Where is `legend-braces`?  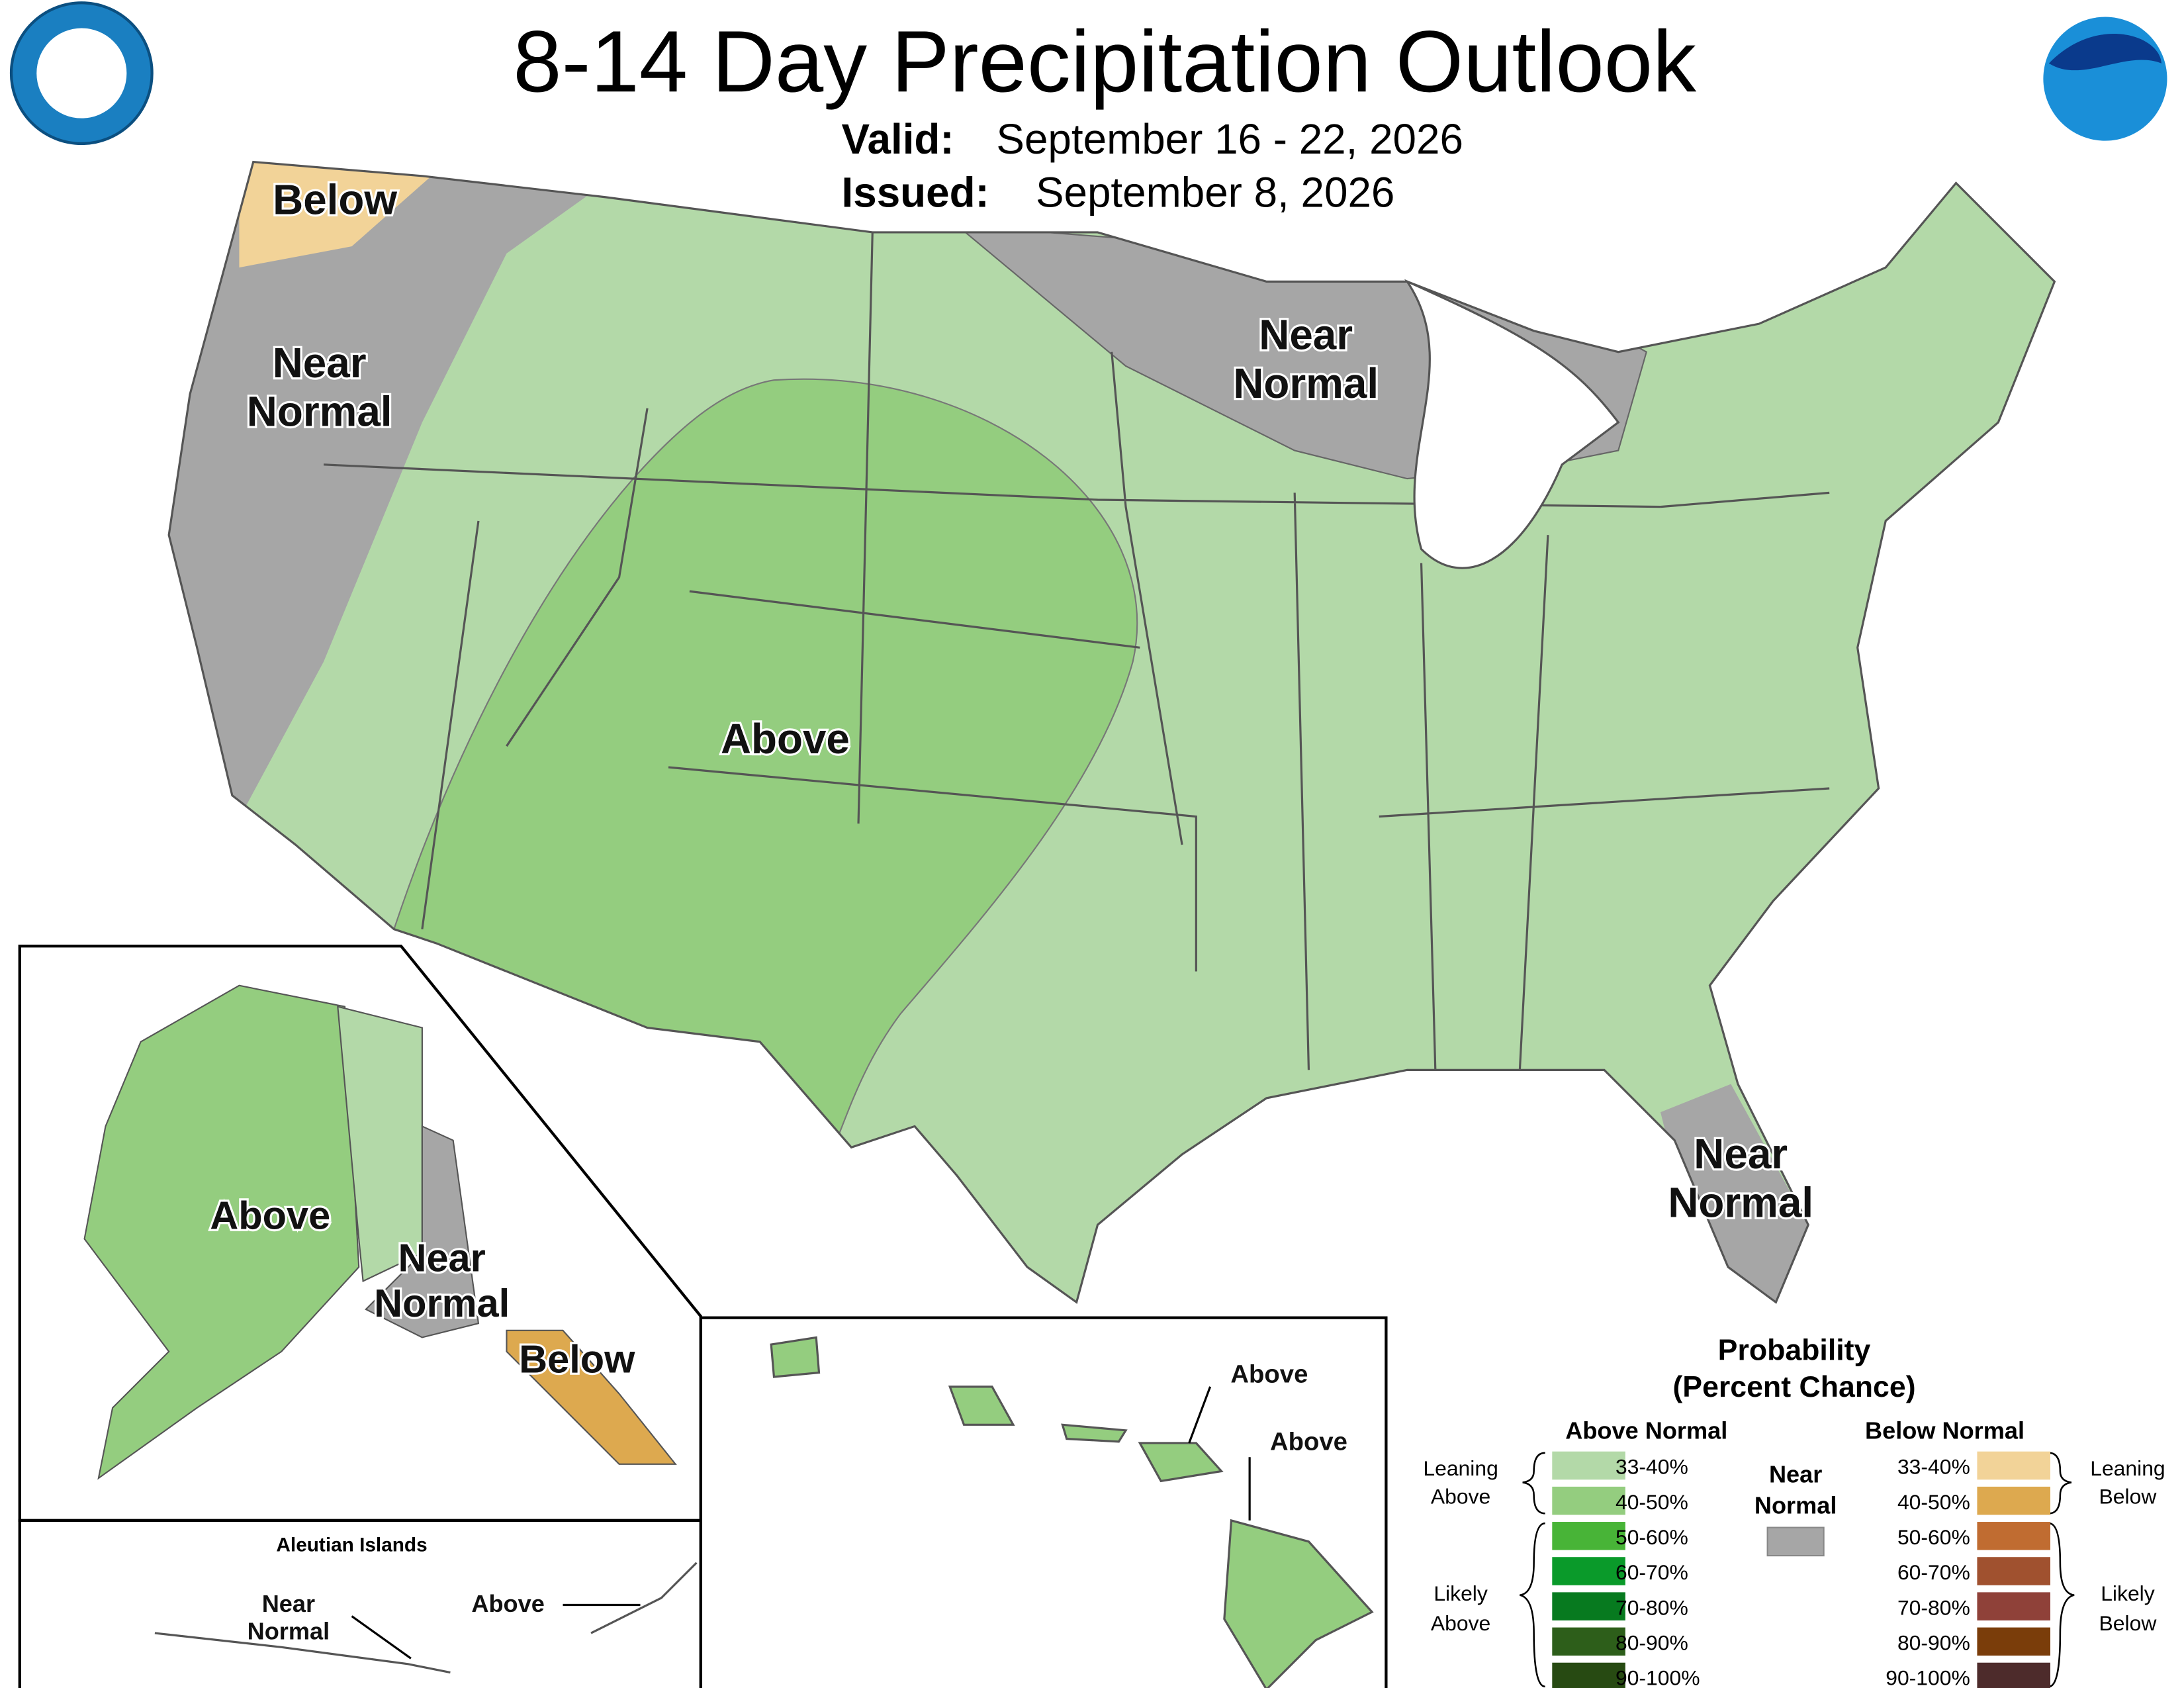
legend-braces is located at coordinates (1797, 1570).